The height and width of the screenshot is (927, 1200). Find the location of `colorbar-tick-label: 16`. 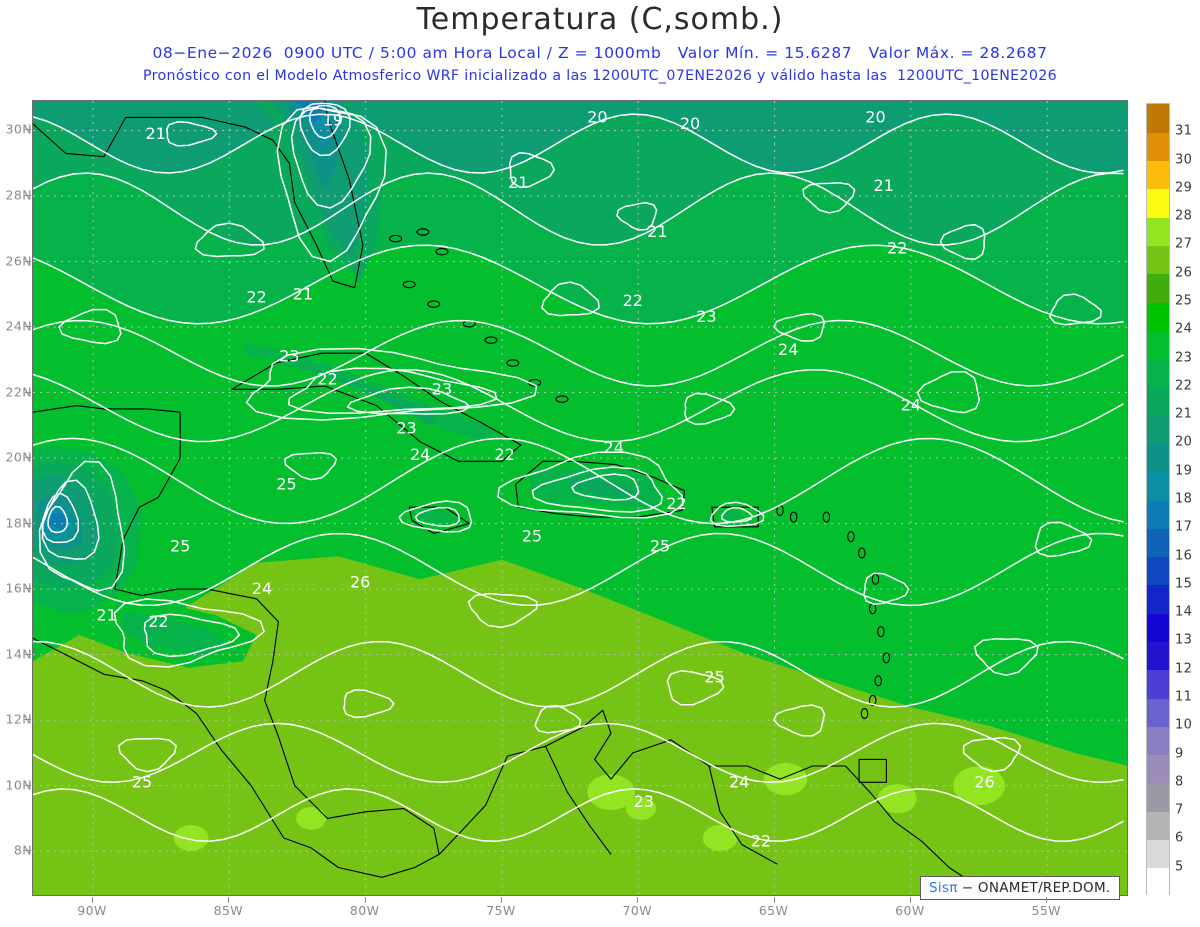

colorbar-tick-label: 16 is located at coordinates (1184, 556).